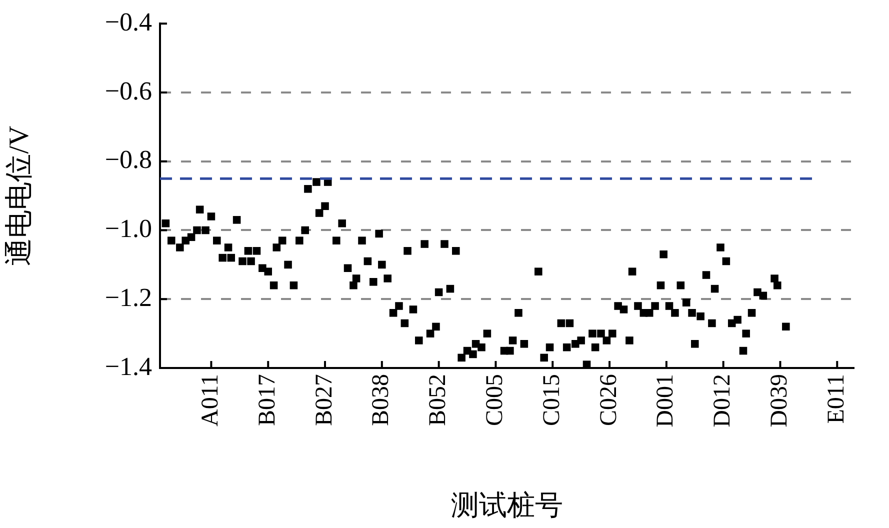  I want to click on x-tick-label: C026, so click(609, 400).